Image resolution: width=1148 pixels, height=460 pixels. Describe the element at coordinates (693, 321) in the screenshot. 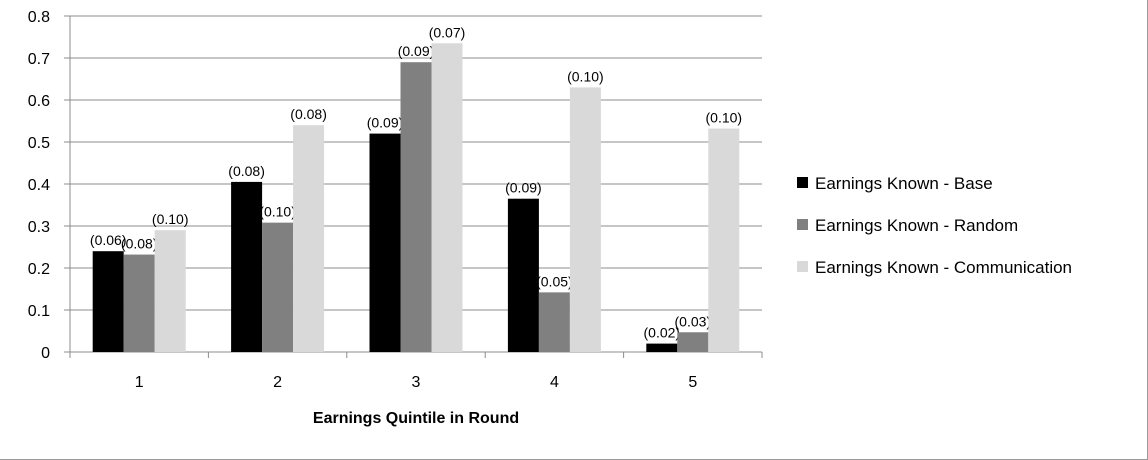

I see `data-label: (0.03)` at that location.